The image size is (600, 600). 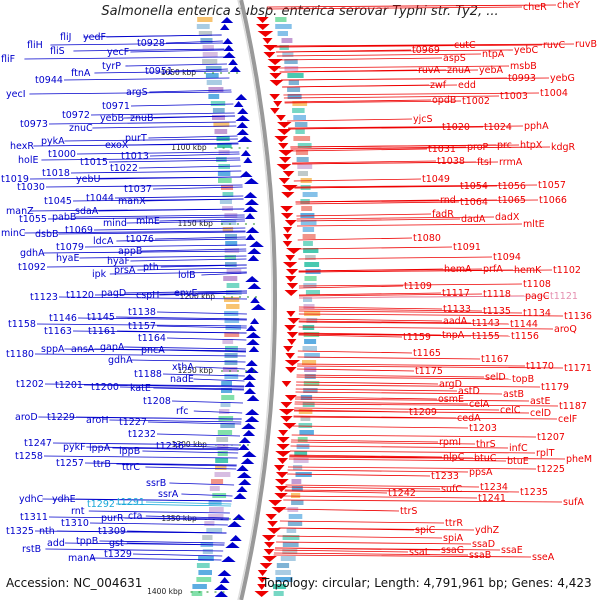 I want to click on gene-label: tnpA, so click(x=453, y=335).